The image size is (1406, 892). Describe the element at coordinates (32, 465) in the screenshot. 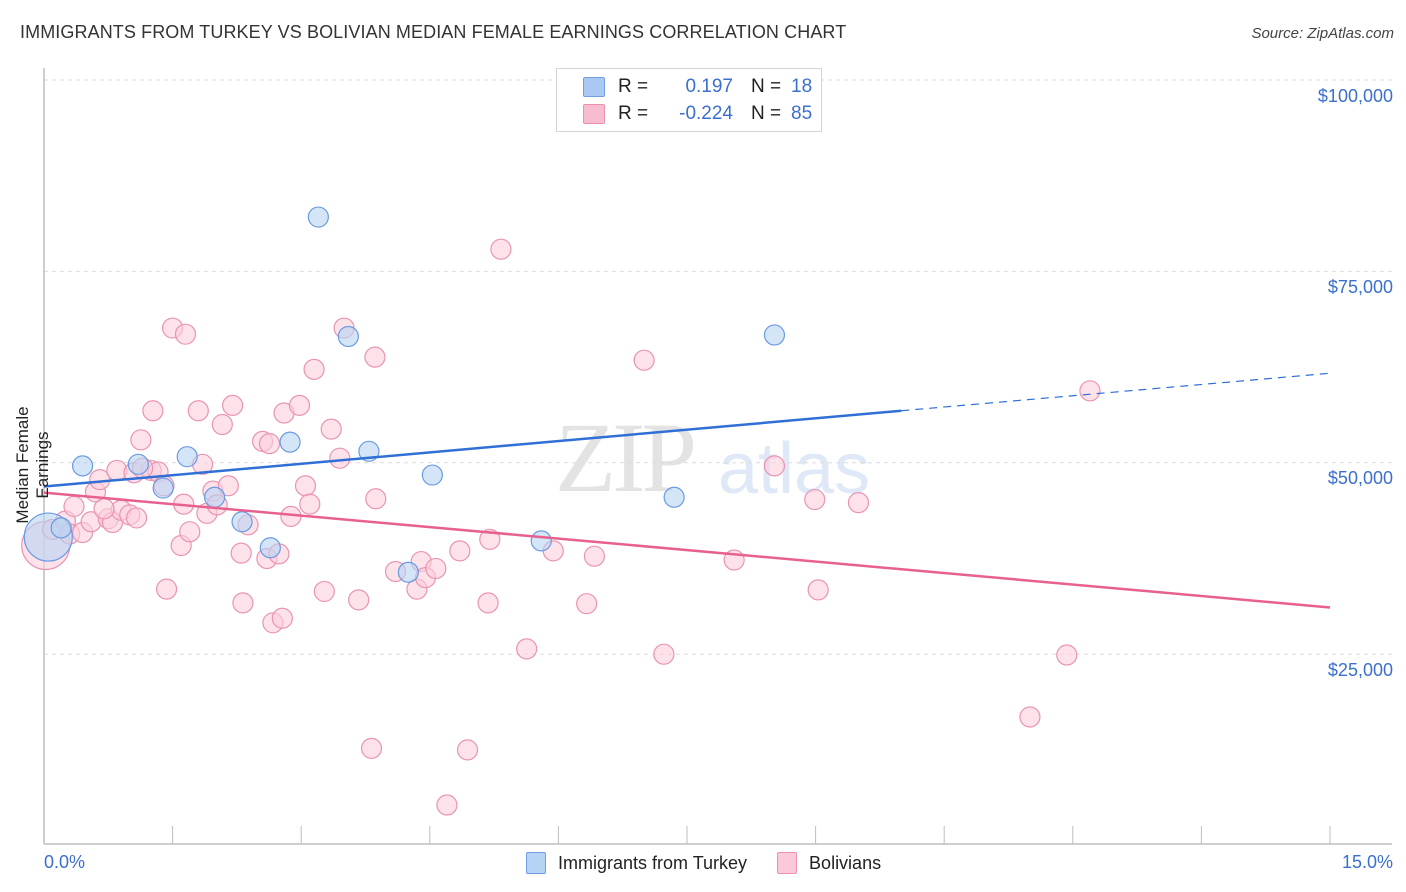

I see `y-axis-label: Median Female Earnings` at that location.